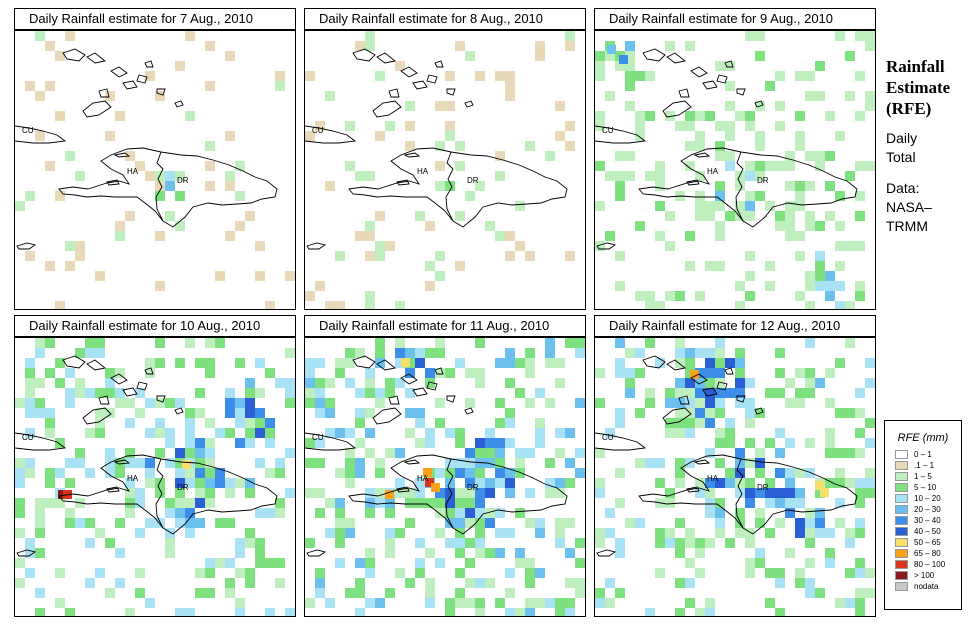  I want to click on panel-title: Daily Rainfall estimate for 7 Aug., 2010, so click(155, 19).